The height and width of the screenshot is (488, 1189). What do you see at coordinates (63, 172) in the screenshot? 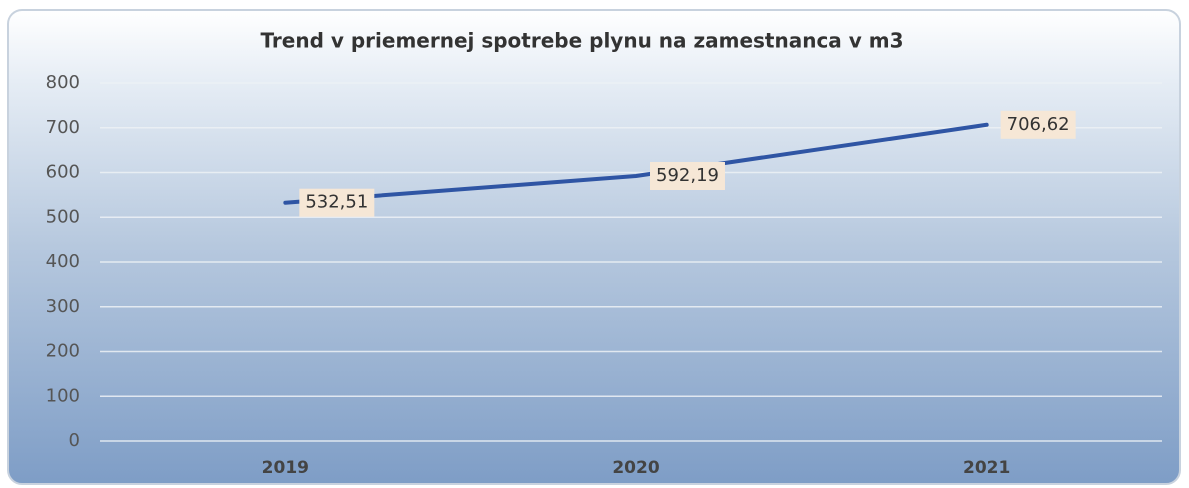
I see `y-tick-label: 600` at bounding box center [63, 172].